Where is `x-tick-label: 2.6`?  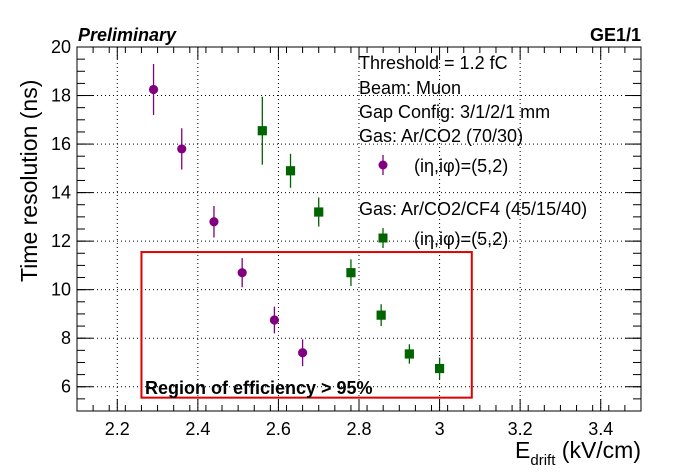
x-tick-label: 2.6 is located at coordinates (278, 429).